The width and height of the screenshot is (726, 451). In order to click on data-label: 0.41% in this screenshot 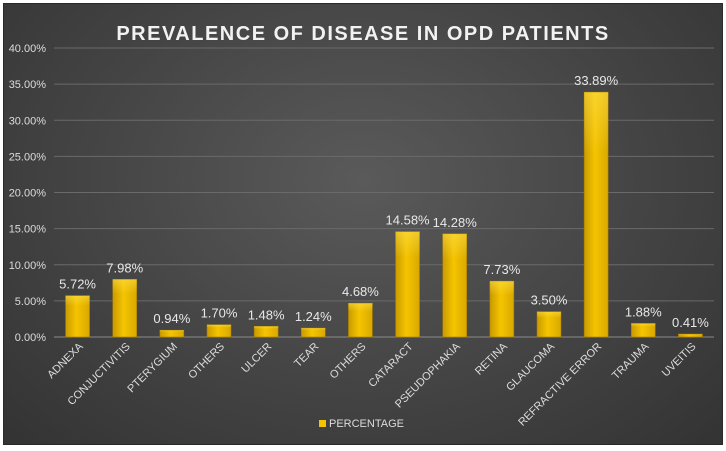, I will do `click(690, 322)`.